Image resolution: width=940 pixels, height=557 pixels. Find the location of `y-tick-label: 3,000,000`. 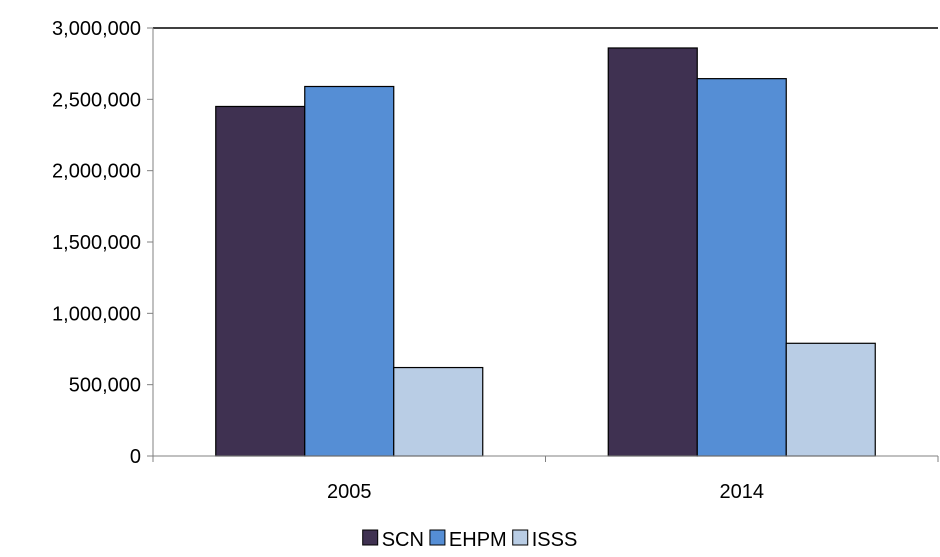

y-tick-label: 3,000,000 is located at coordinates (96, 29).